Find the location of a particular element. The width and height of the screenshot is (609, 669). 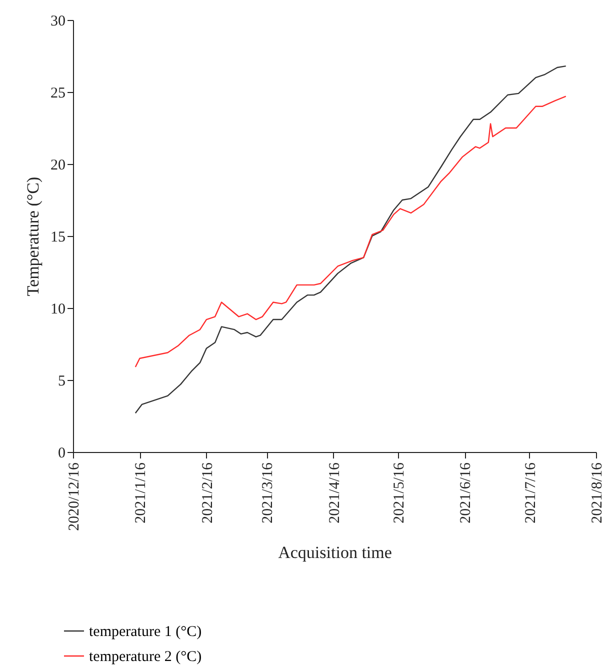

x-tick-label: 2020/12/16 is located at coordinates (74, 496).